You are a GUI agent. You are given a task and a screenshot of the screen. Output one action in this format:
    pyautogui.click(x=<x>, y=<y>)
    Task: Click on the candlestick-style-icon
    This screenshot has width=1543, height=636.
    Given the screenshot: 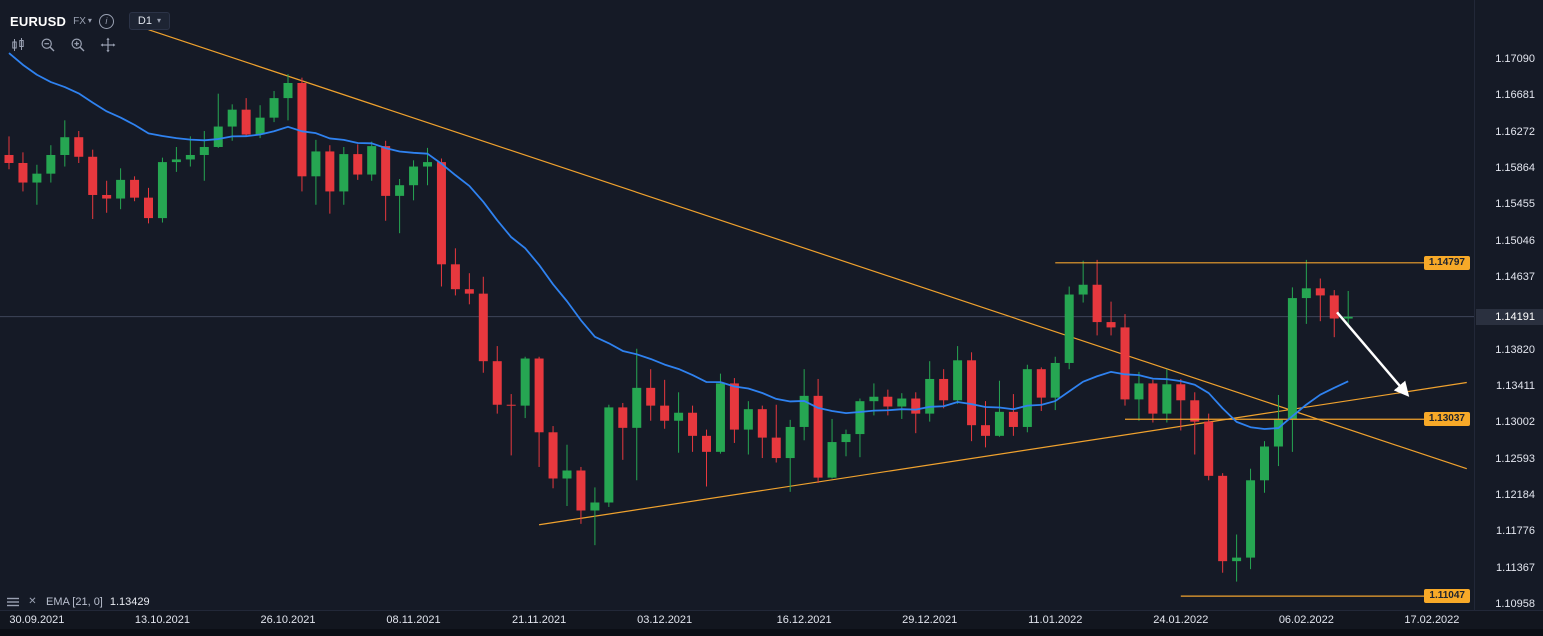 What is the action you would take?
    pyautogui.click(x=18, y=45)
    